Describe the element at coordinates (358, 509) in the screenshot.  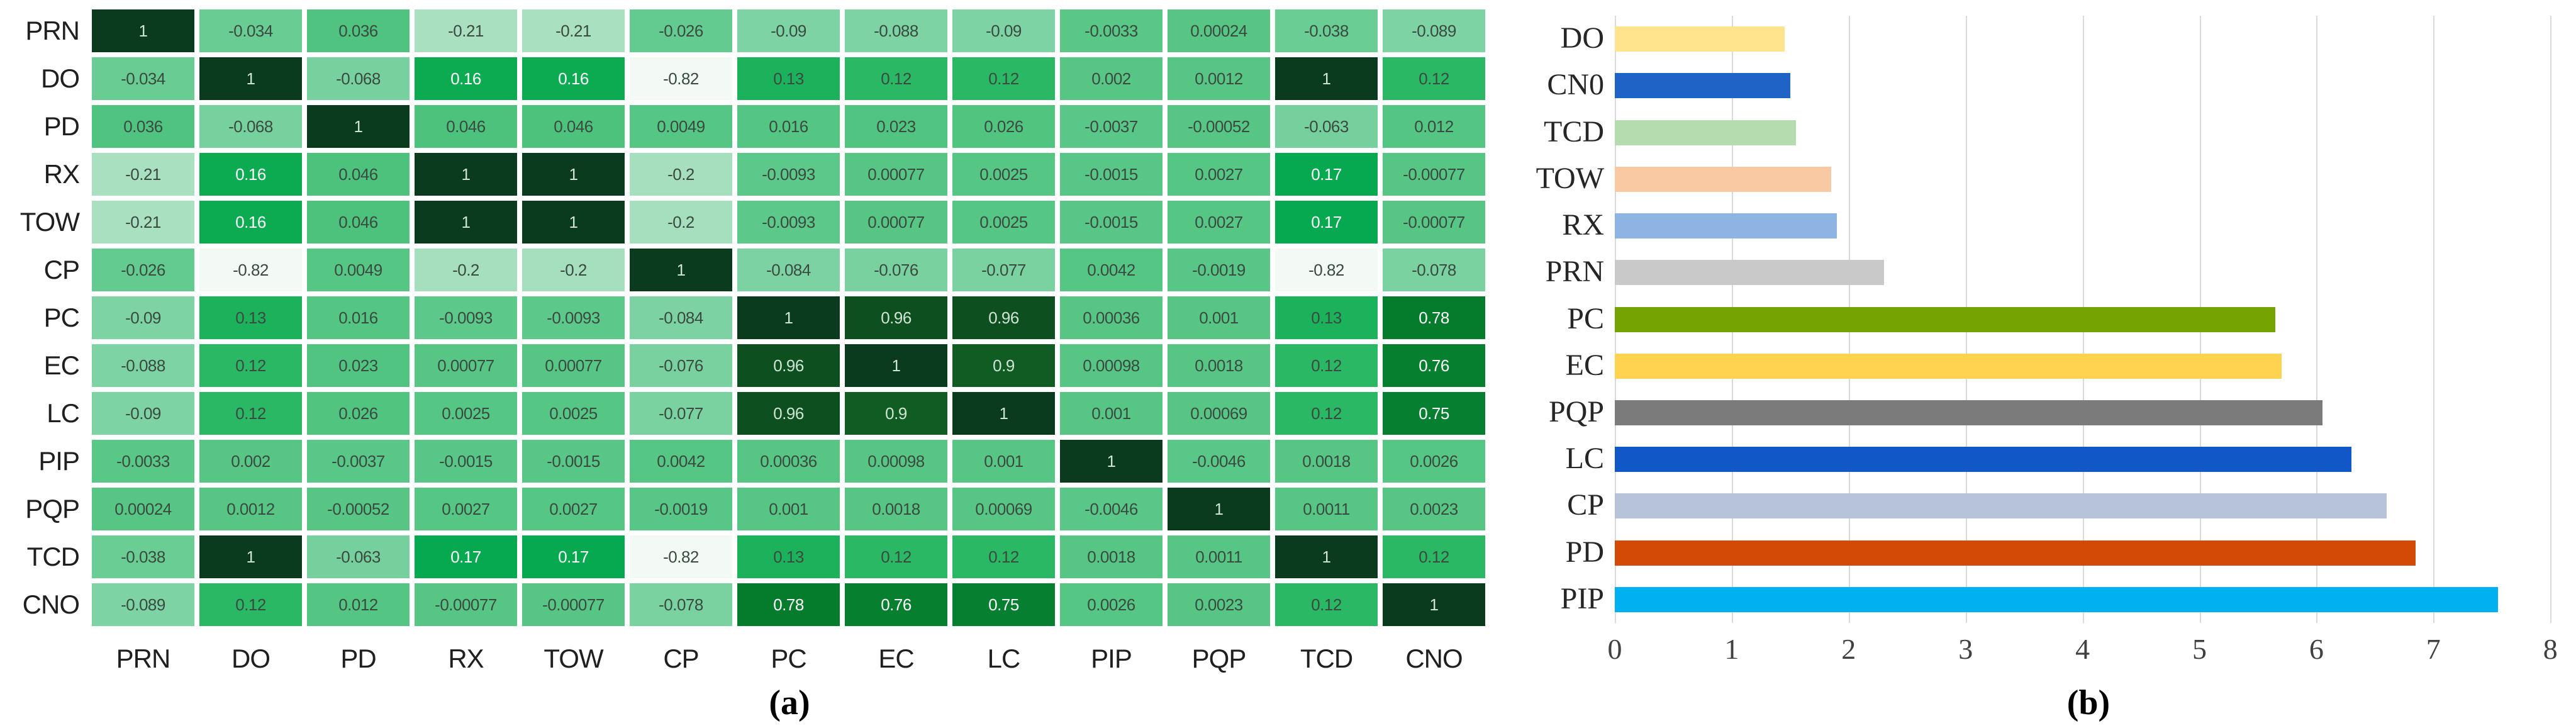
I see `heatmap-cell: -0.00052` at that location.